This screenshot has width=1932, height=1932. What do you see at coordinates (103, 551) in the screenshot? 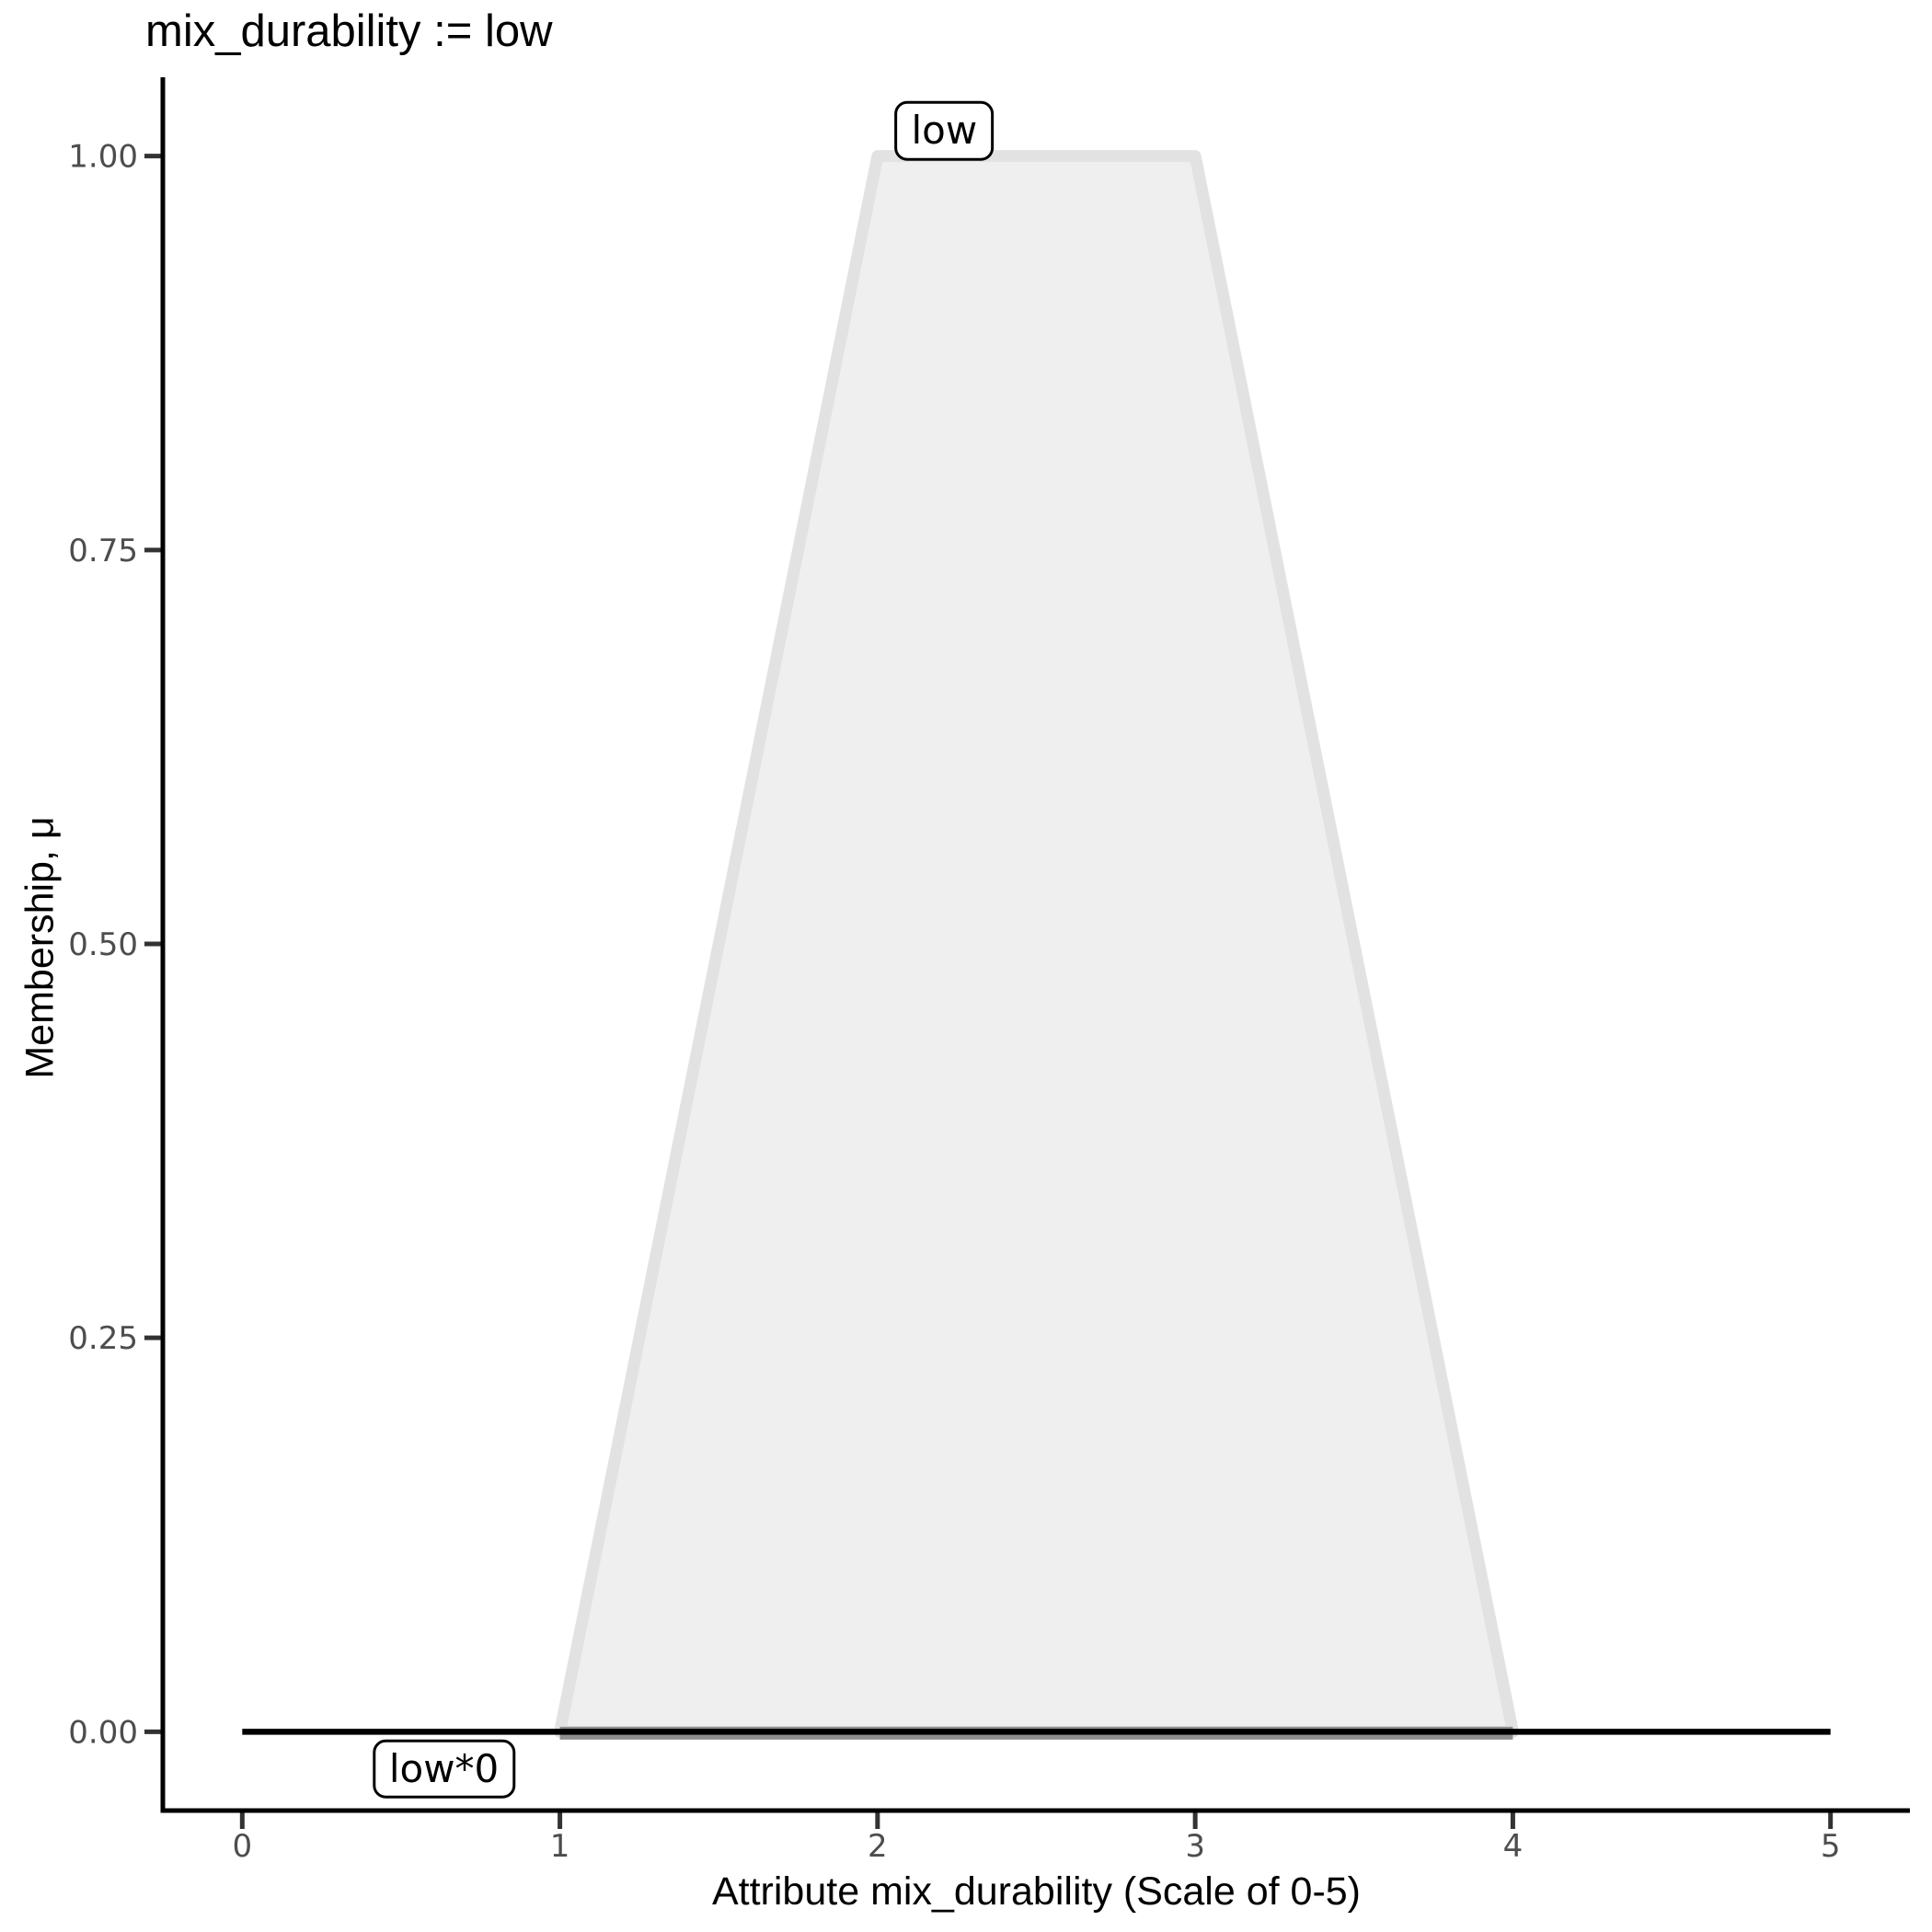
I see `y-tick-label: 0.75` at bounding box center [103, 551].